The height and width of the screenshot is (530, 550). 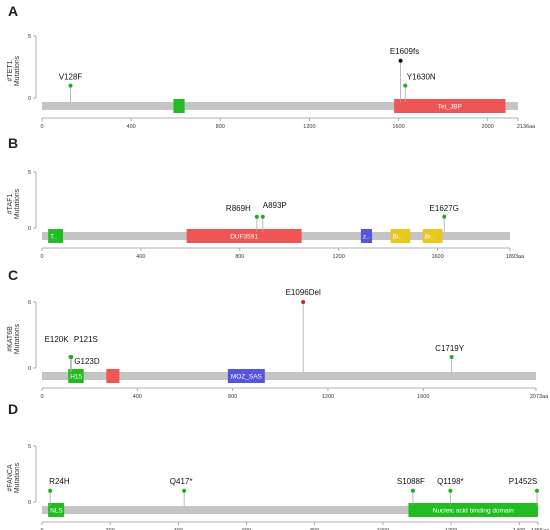 What do you see at coordinates (86, 339) in the screenshot?
I see `mutation-label: P121S` at bounding box center [86, 339].